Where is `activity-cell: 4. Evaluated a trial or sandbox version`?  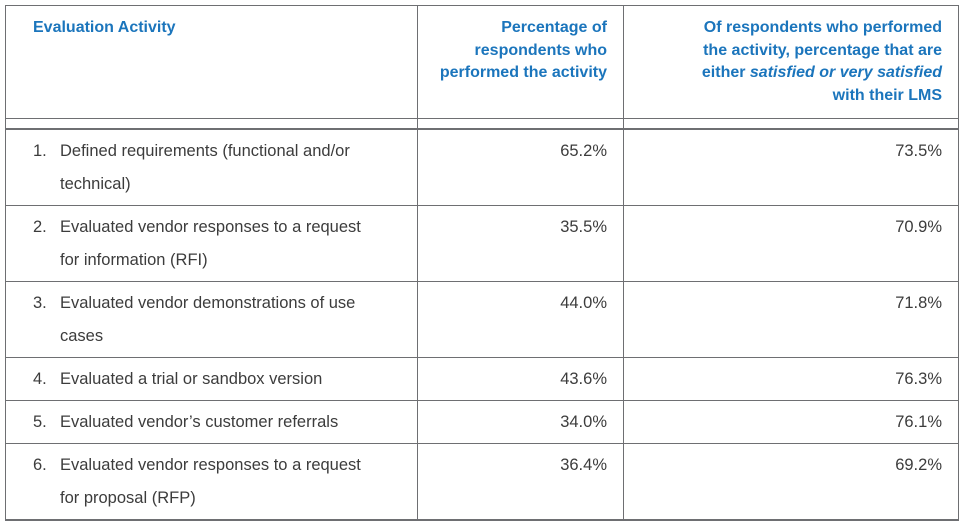
activity-cell: 4. Evaluated a trial or sandbox version is located at coordinates (211, 379).